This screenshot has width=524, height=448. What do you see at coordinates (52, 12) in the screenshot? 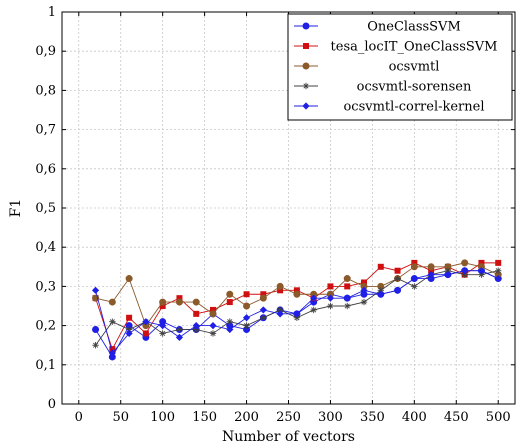
I see `y-tick-label: 1` at bounding box center [52, 12].